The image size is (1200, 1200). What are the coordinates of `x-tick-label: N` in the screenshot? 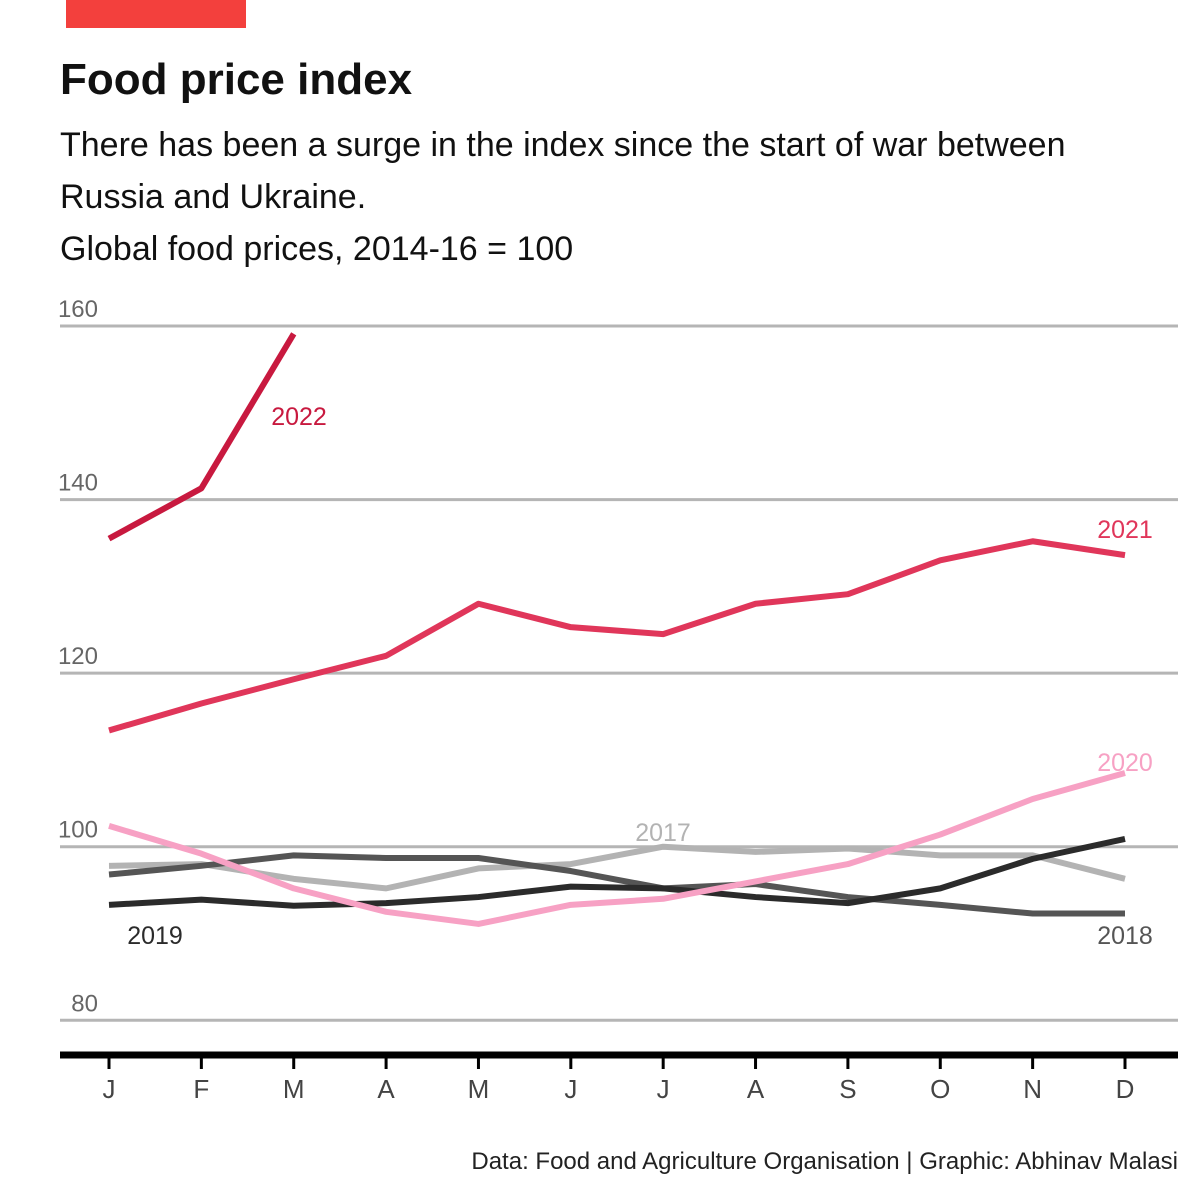 It's located at (1032, 1089).